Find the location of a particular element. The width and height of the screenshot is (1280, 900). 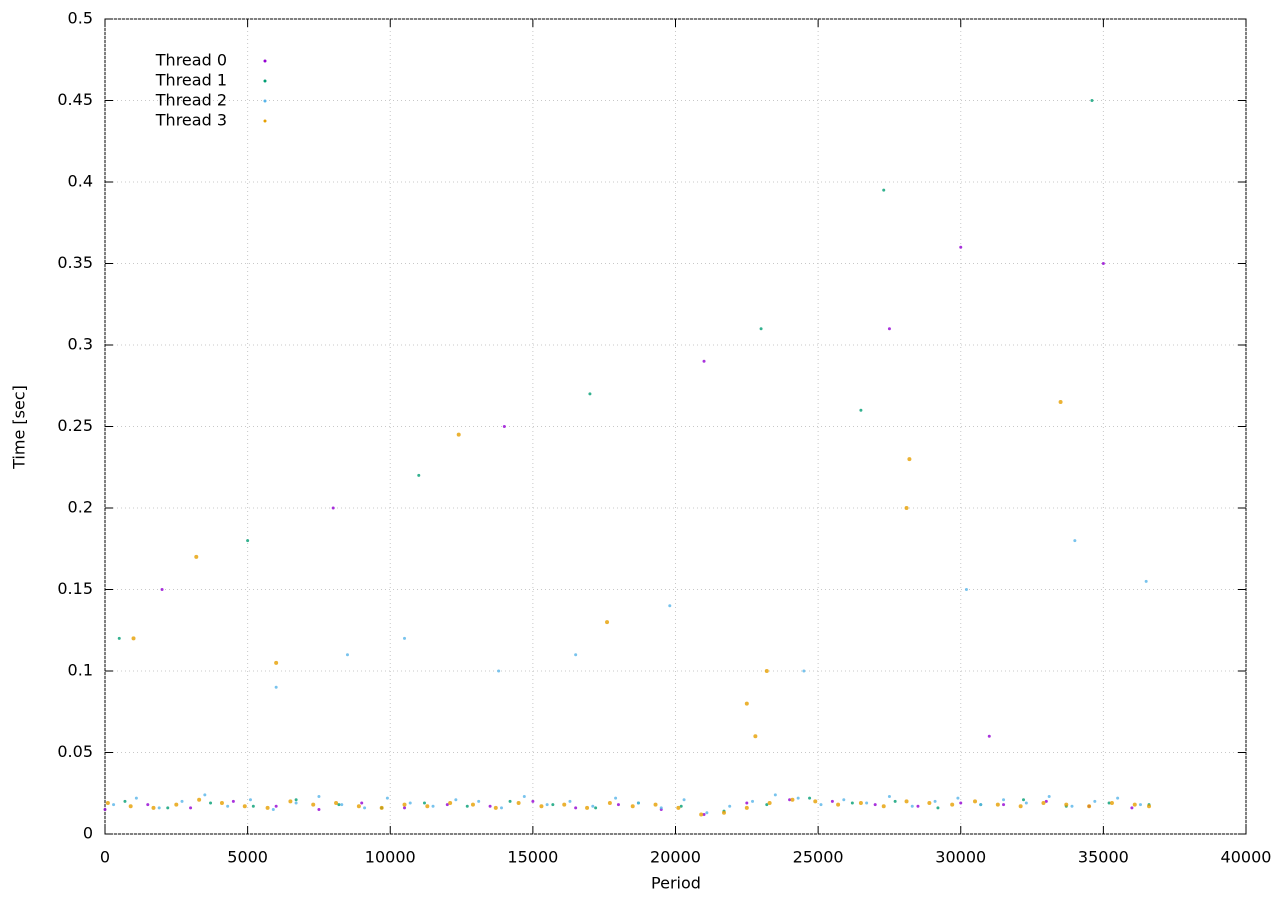

x-tick-label: 40000 is located at coordinates (1246, 857).